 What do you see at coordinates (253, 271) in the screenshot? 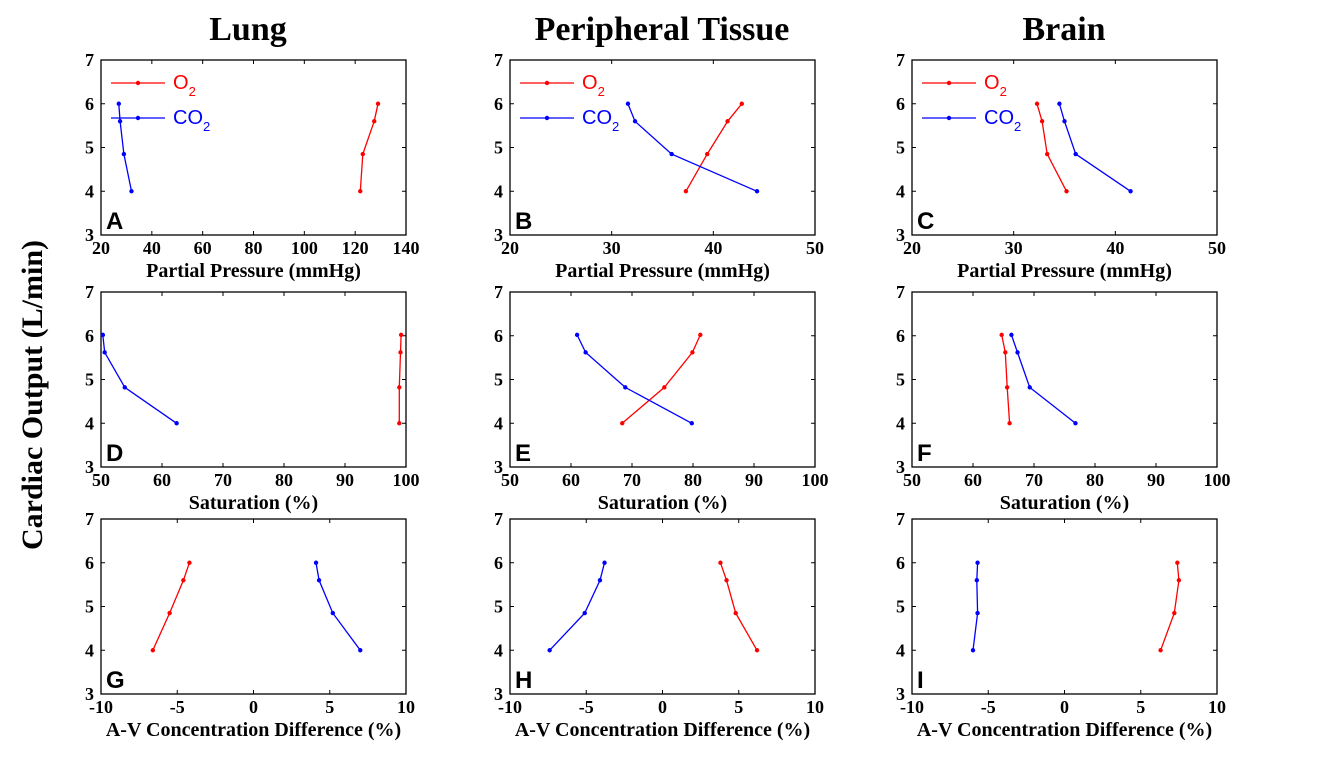
I see `x-axis-title-a: Partial Pressure (mmHg)` at bounding box center [253, 271].